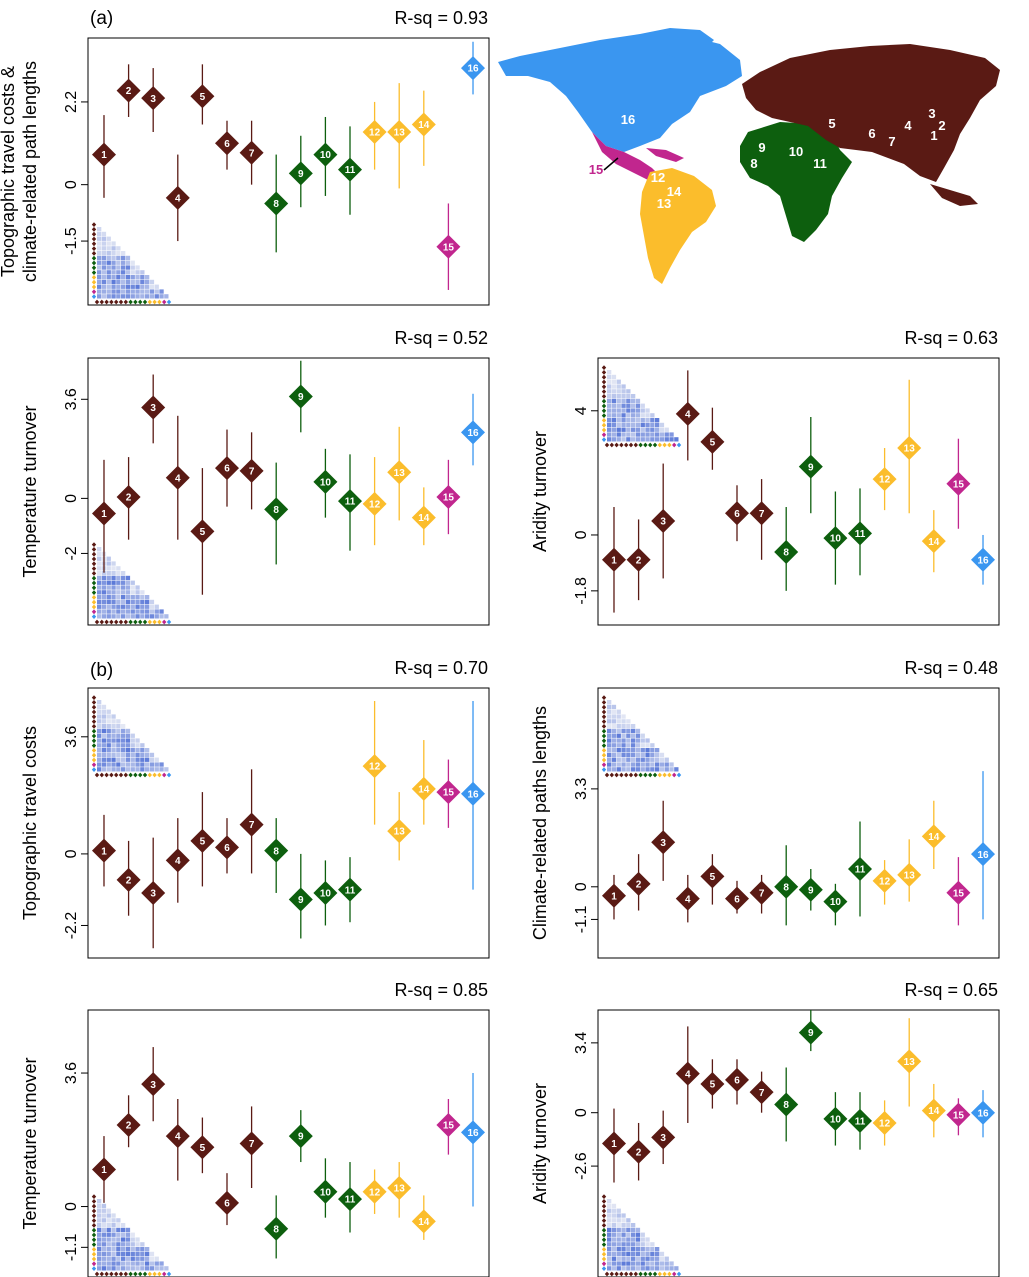 Image resolution: width=1029 pixels, height=1277 pixels. I want to click on point-12: 12, so click(884, 882).